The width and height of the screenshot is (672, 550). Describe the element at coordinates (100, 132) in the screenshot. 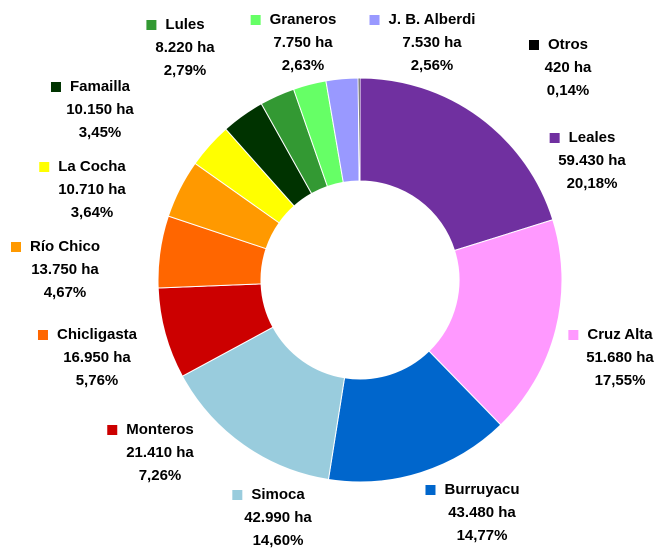

I see `percent-label: 3,45%` at that location.